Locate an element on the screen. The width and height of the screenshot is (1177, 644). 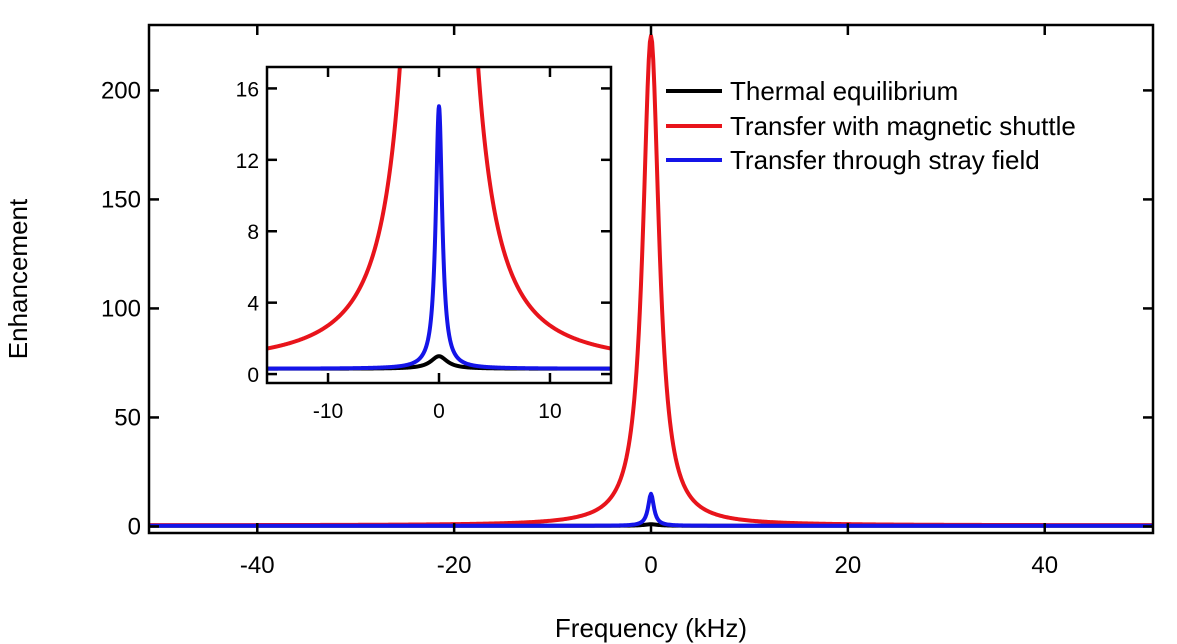
inset-line-transfer-with-magnetic-shuttle is located at coordinates (439, 209).